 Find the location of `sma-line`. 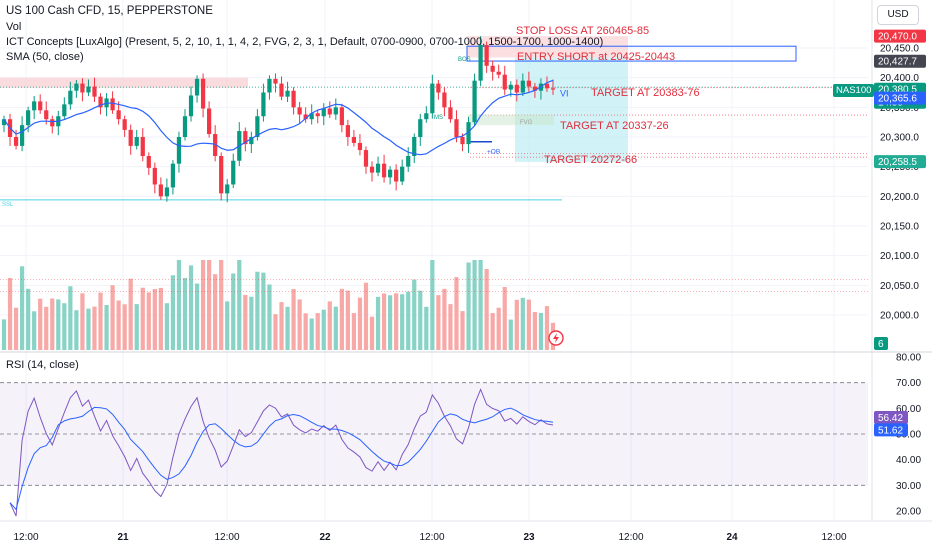

sma-line is located at coordinates (278, 117).